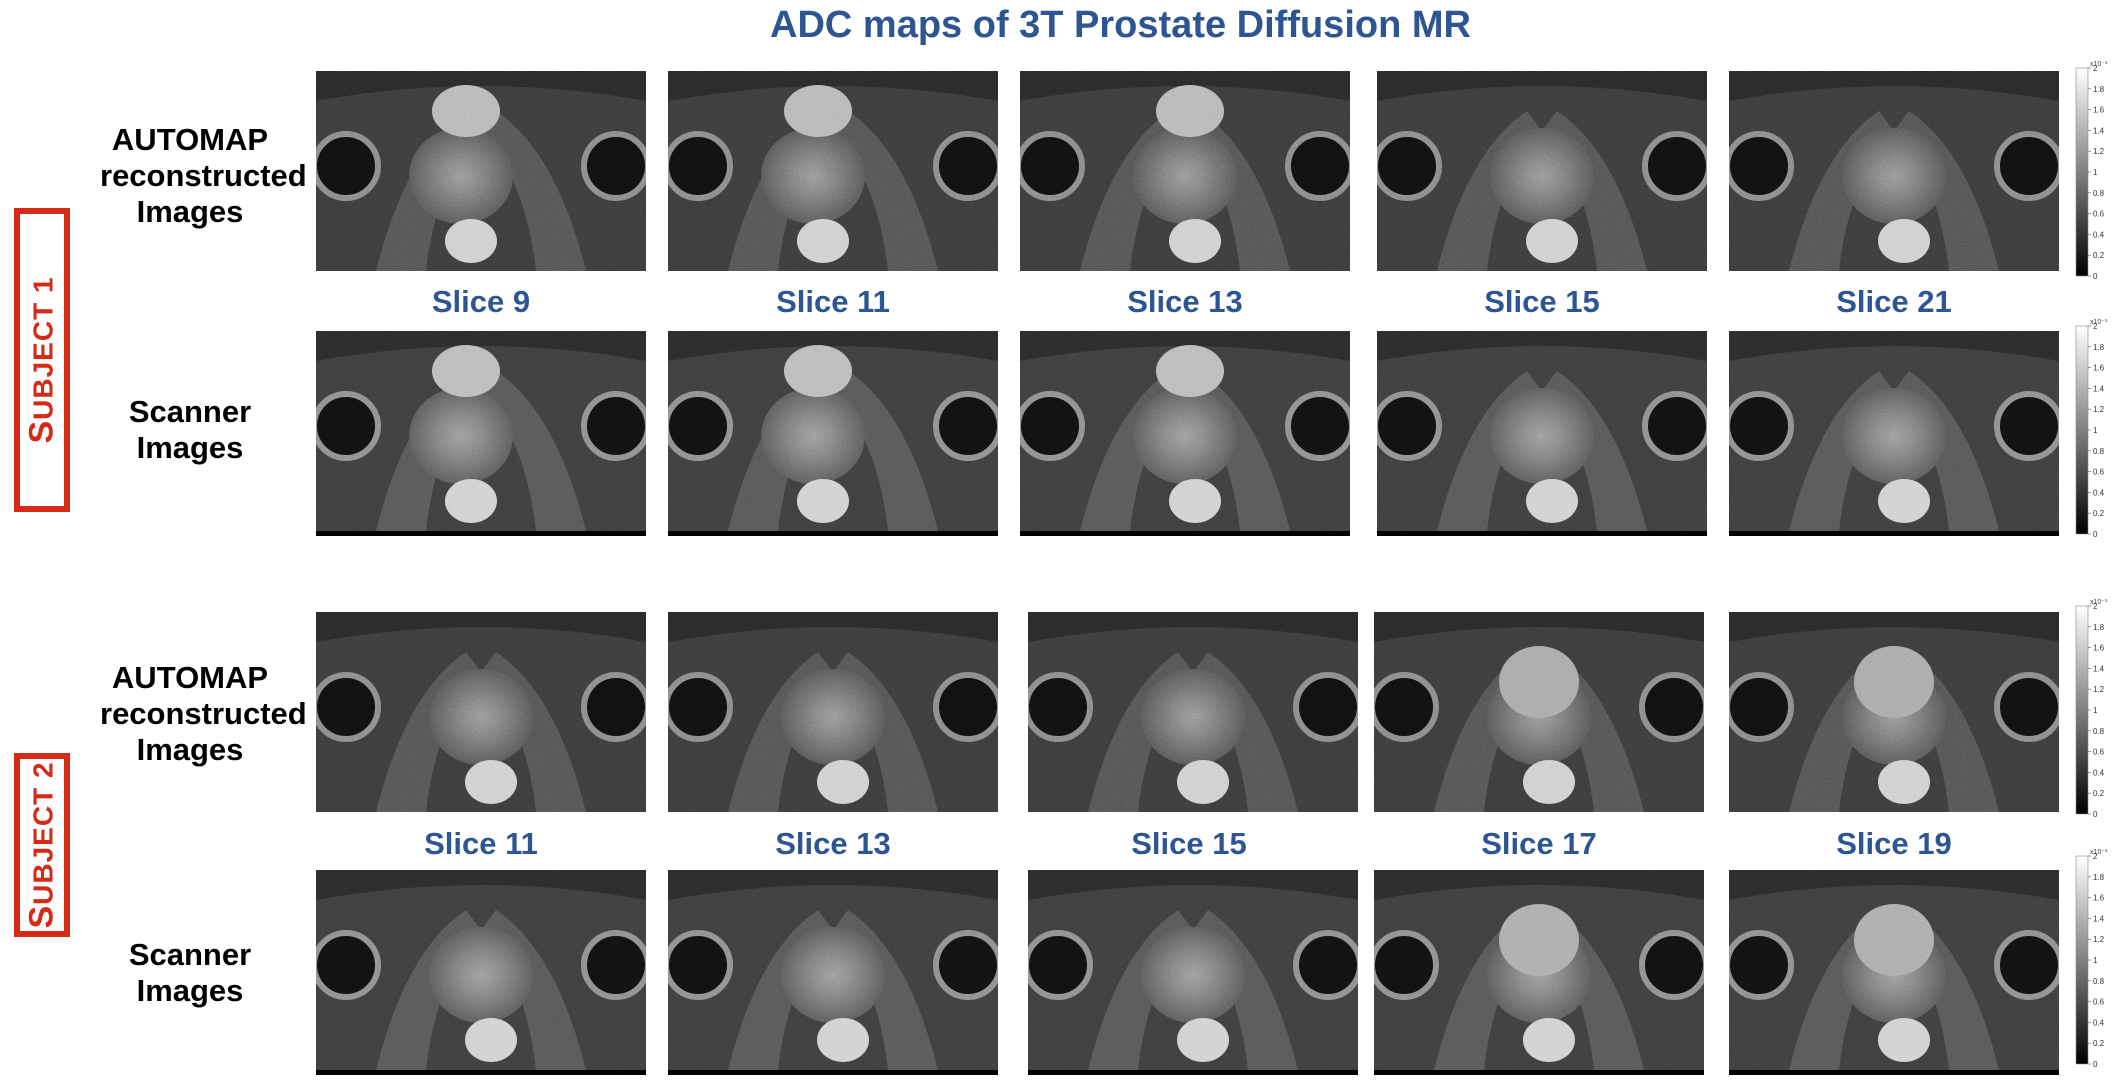 The height and width of the screenshot is (1087, 2121). Describe the element at coordinates (203, 713) in the screenshot. I see `subject-2-automap-label: AUTOMAP reconstructed Images` at that location.